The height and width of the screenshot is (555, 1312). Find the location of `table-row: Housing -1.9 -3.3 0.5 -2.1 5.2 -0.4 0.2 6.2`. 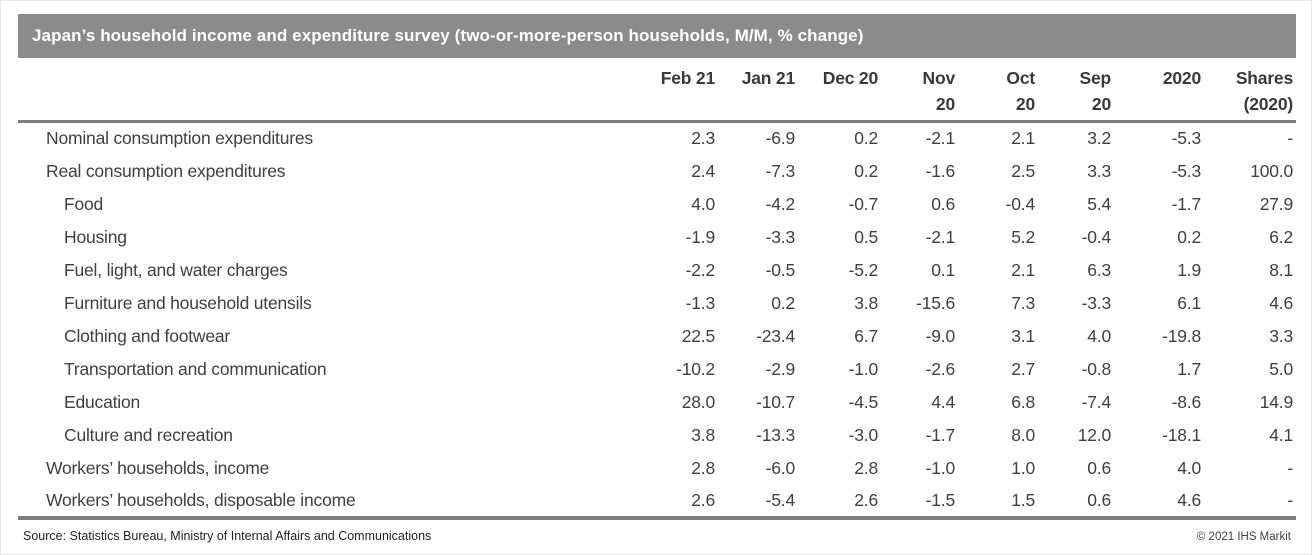

table-row: Housing -1.9 -3.3 0.5 -2.1 5.2 -0.4 0.2 6.2 is located at coordinates (657, 237).